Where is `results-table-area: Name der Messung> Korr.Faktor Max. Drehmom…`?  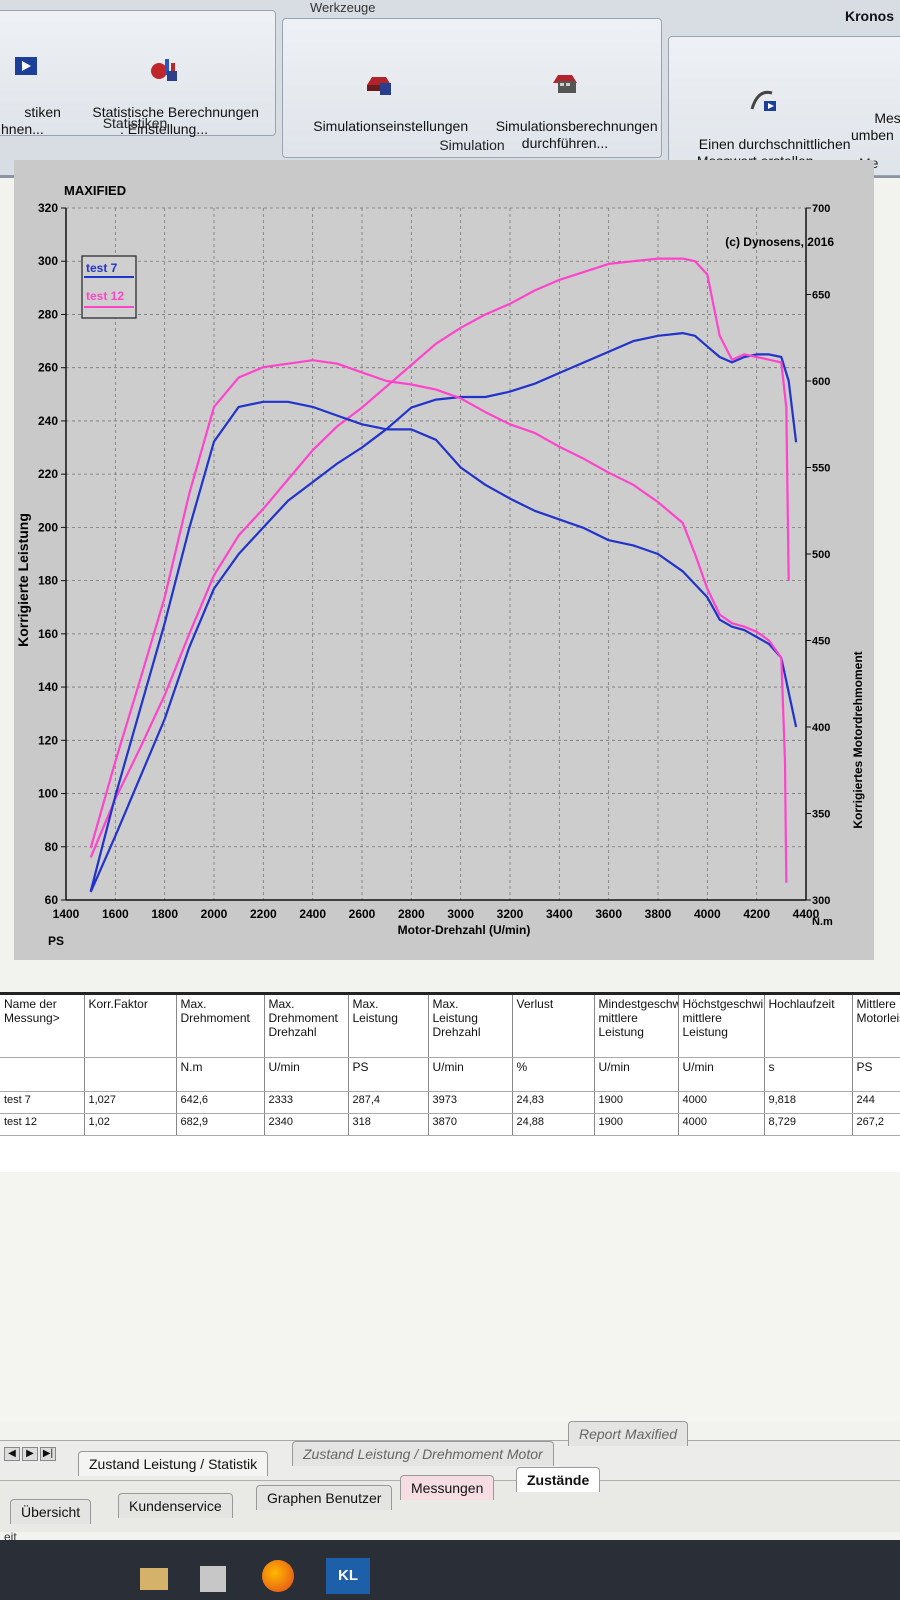 results-table-area: Name der Messung> Korr.Faktor Max. Drehmom… is located at coordinates (450, 1082).